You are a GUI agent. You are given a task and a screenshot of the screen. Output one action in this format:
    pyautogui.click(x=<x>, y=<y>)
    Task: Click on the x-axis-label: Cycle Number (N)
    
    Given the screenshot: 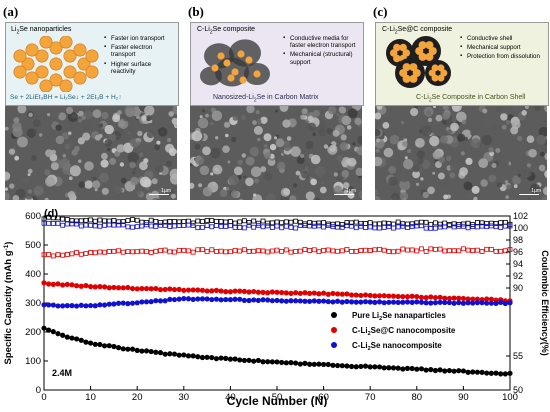 What is the action you would take?
    pyautogui.click(x=277, y=400)
    